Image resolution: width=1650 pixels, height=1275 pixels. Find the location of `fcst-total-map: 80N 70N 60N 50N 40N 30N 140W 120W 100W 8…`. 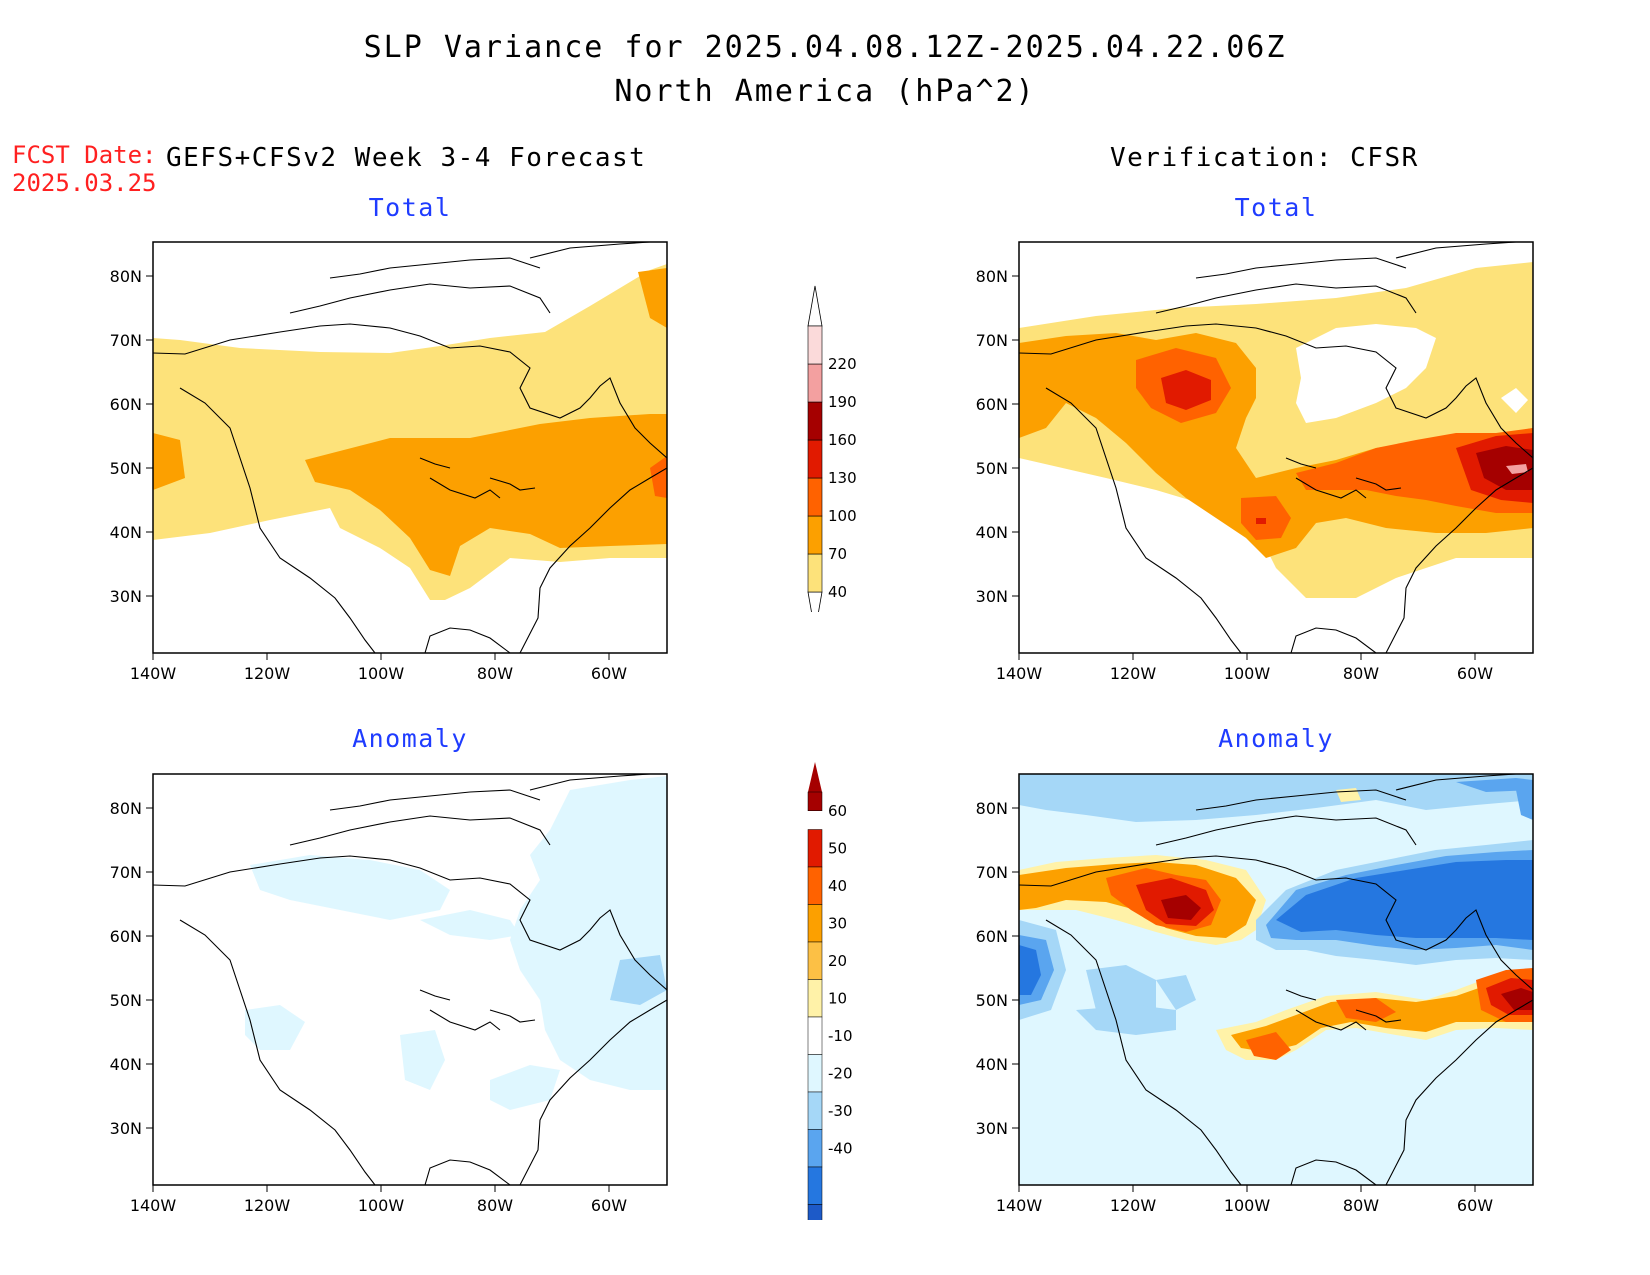

fcst-total-map: 80N 70N 60N 50N 40N 30N 140W 120W 100W 8… is located at coordinates (389, 462).